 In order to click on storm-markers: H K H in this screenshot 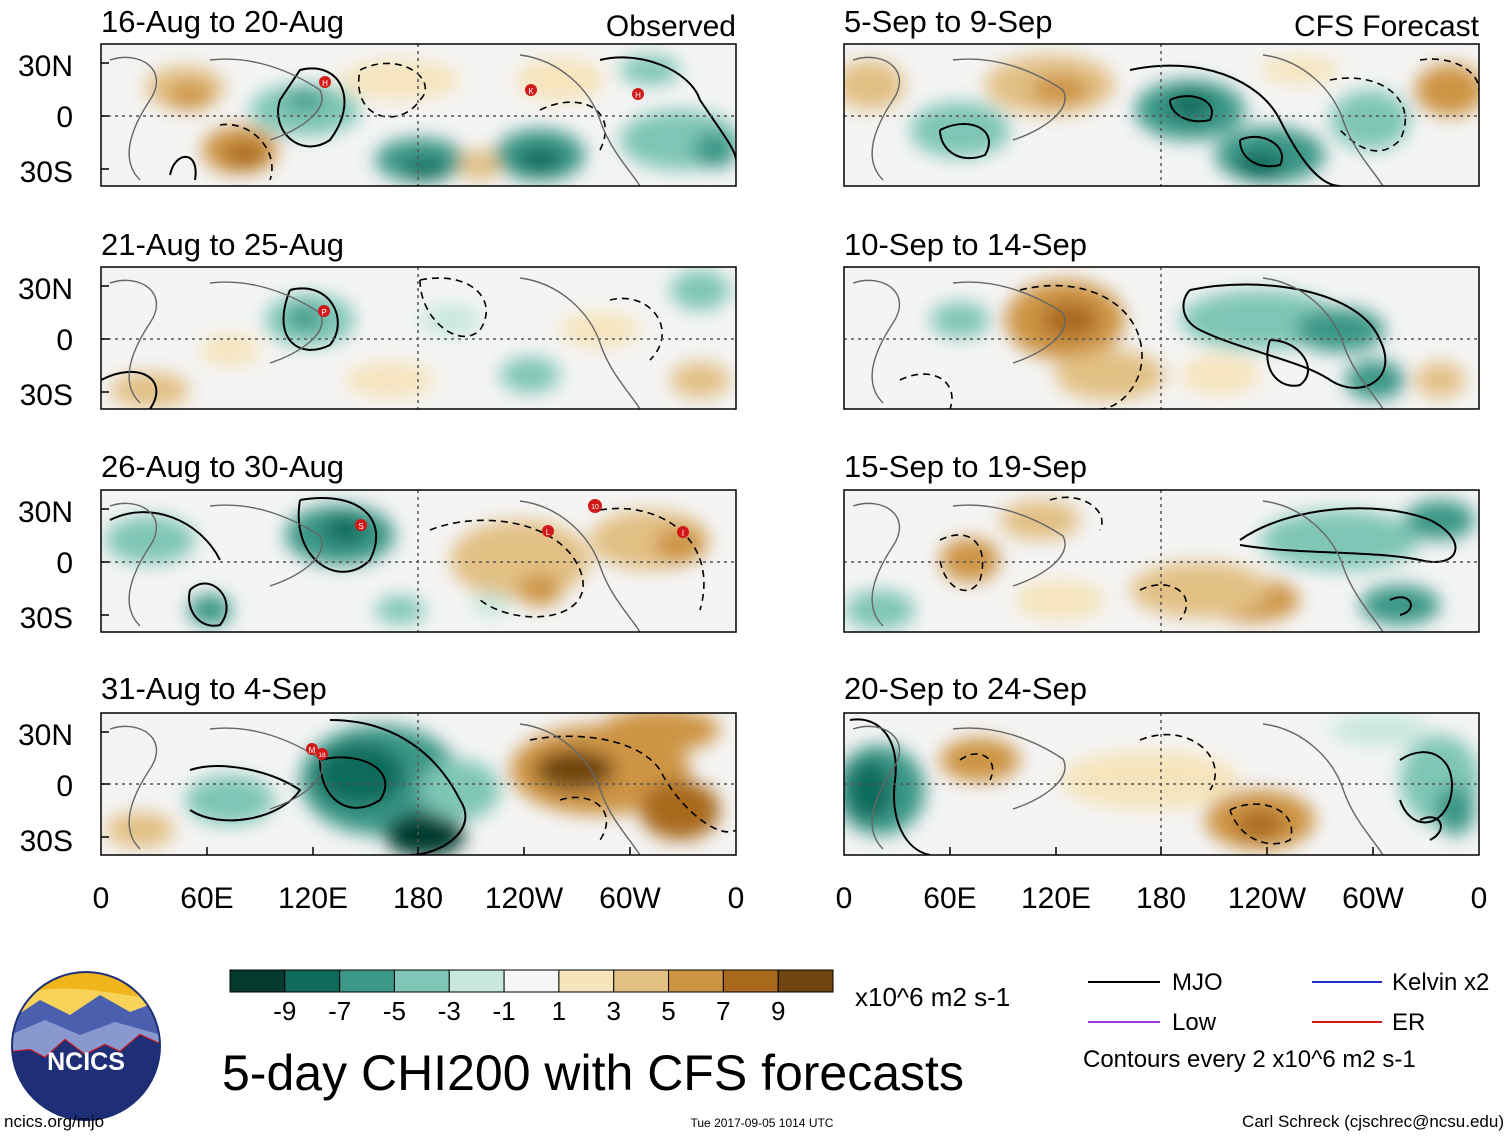, I will do `click(481, 88)`.